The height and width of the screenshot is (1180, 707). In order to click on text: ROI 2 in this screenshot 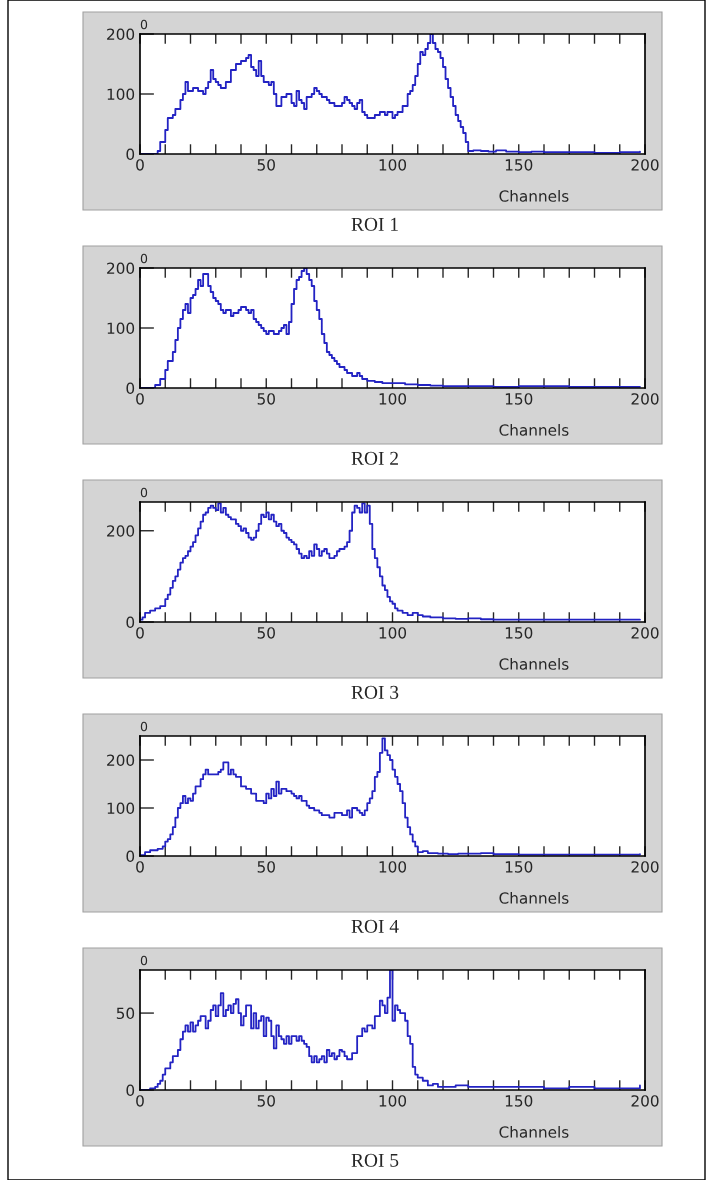, I will do `click(374, 458)`.